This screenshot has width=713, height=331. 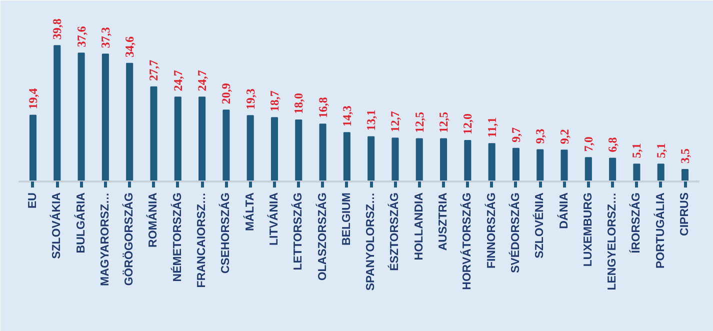 I want to click on x-tick-label: MÁLTA, so click(x=249, y=212).